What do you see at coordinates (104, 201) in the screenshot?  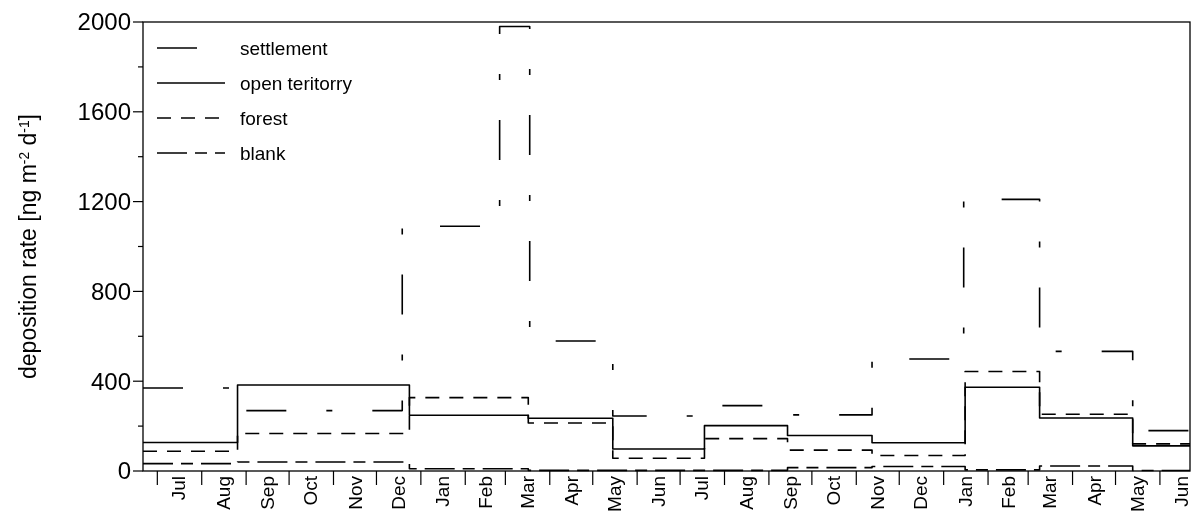 I see `y-tick-label: 1200` at bounding box center [104, 201].